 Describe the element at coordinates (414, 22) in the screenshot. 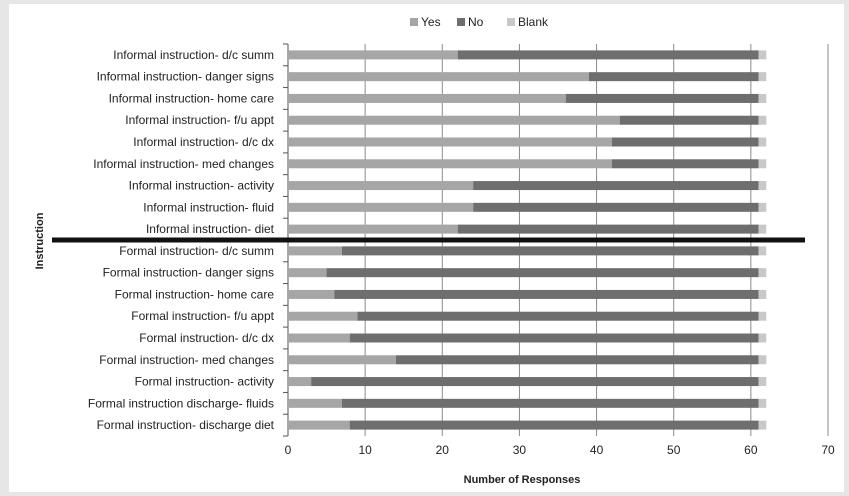

I see `legend-swatch-yes` at that location.